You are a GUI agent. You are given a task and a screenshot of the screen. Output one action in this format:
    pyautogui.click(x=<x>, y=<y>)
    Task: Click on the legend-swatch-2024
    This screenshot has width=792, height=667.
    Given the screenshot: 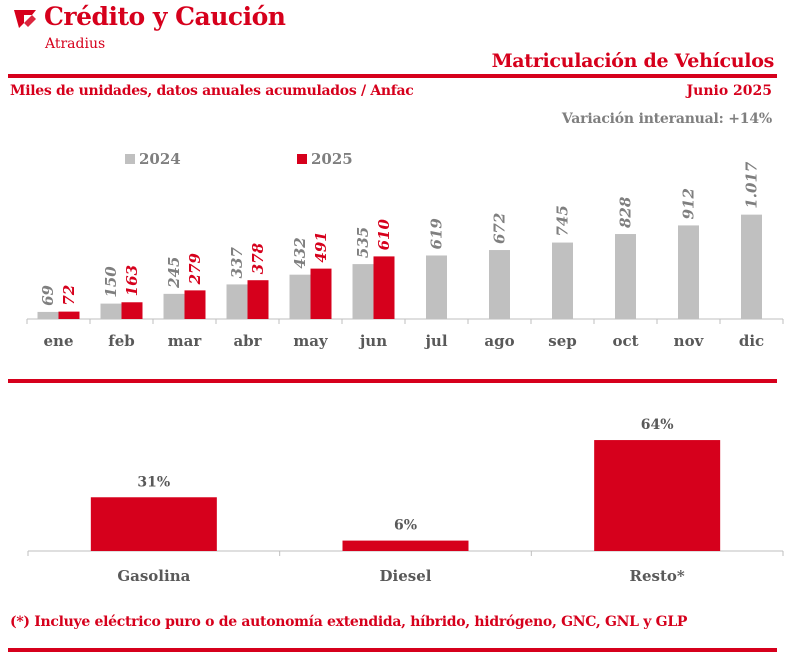 What is the action you would take?
    pyautogui.click(x=130, y=159)
    